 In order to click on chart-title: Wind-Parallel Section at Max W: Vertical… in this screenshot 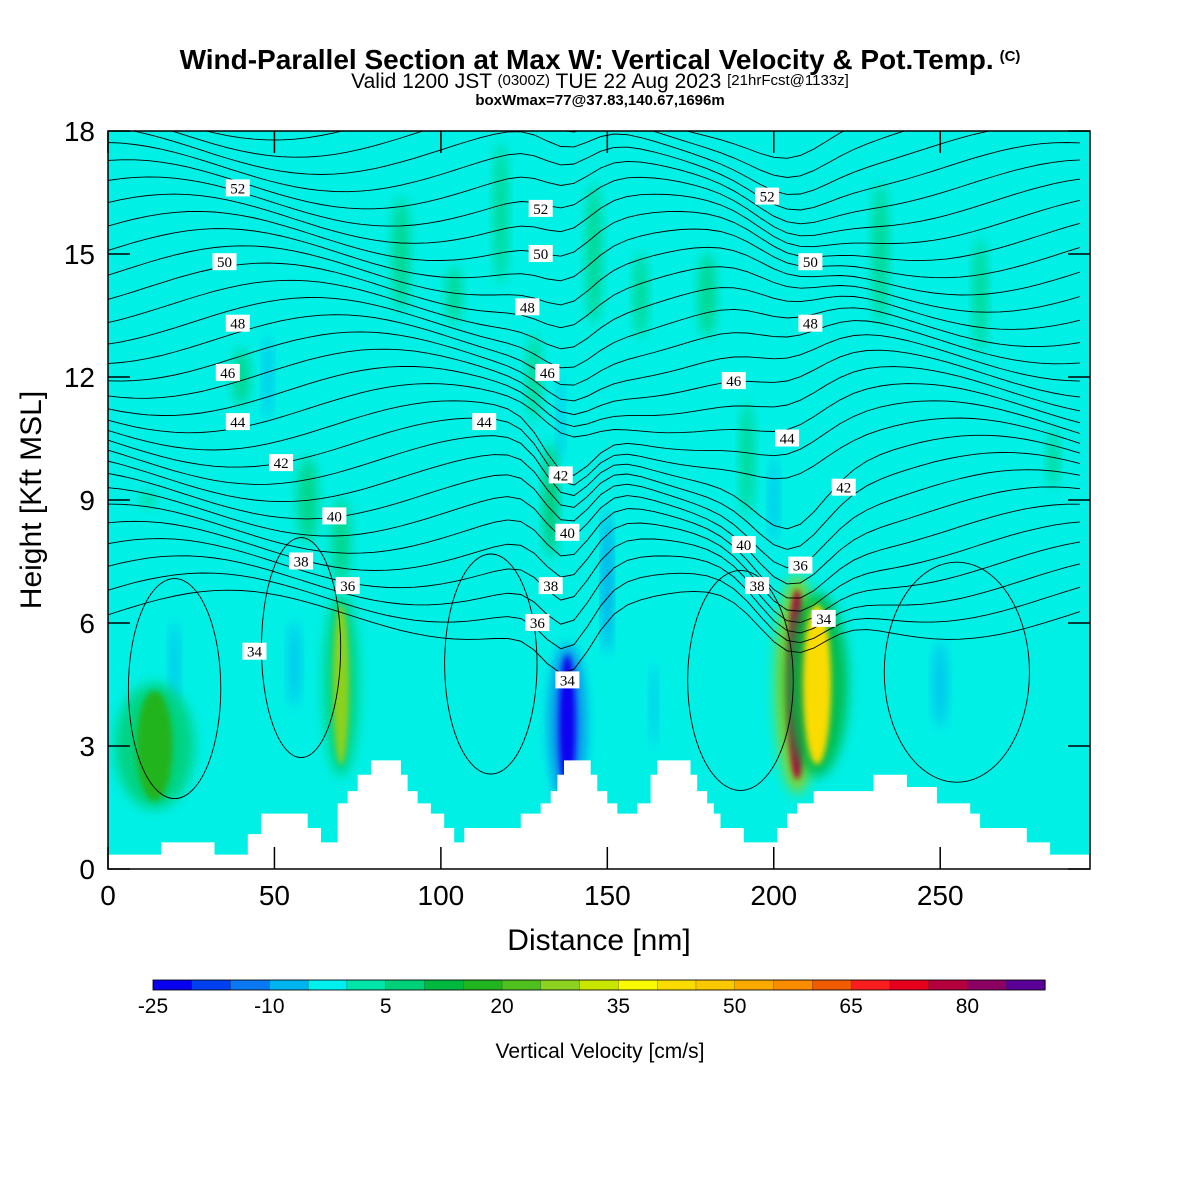, I will do `click(600, 59)`.